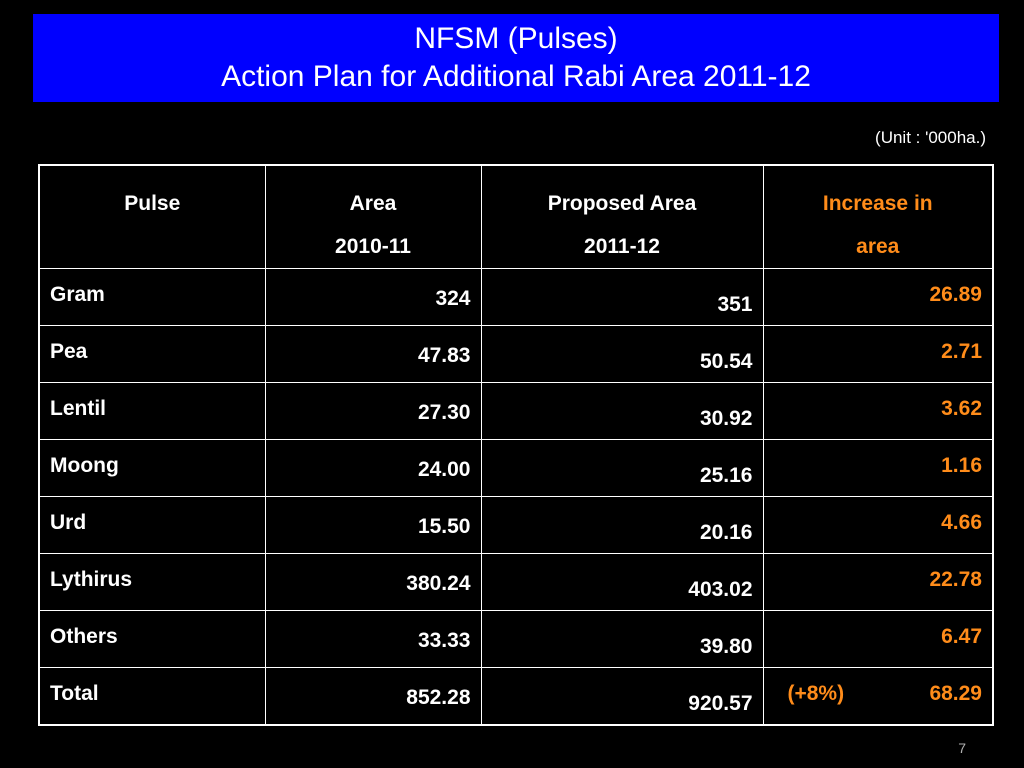  I want to click on header-proposed-line1: Proposed Area, so click(622, 203).